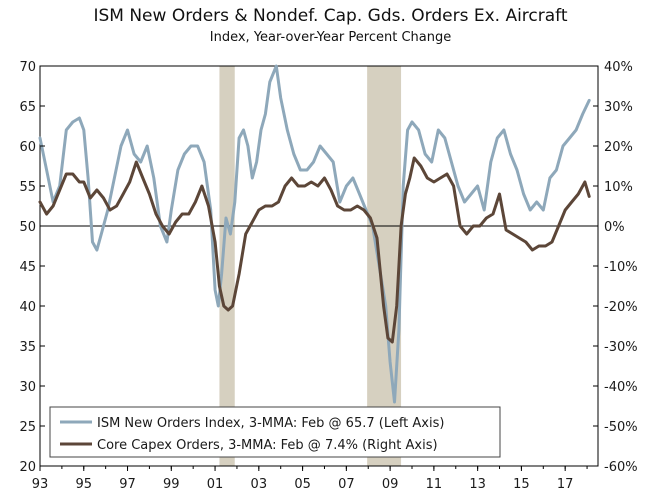 The width and height of the screenshot is (661, 504). Describe the element at coordinates (27, 387) in the screenshot. I see `y-left-tick-label: 30` at that location.